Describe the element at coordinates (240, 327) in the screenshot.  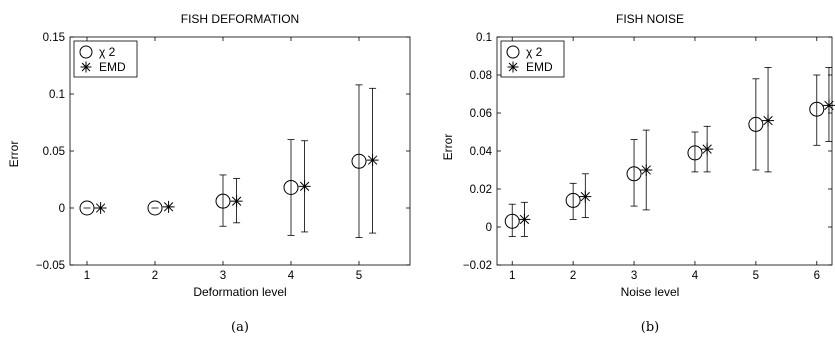
I see `figure-caption: (a)` at that location.